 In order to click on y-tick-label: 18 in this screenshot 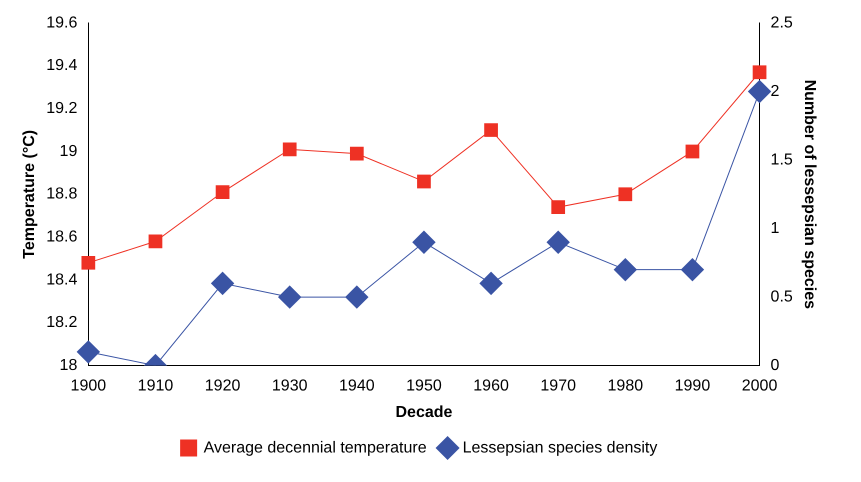, I will do `click(69, 365)`.